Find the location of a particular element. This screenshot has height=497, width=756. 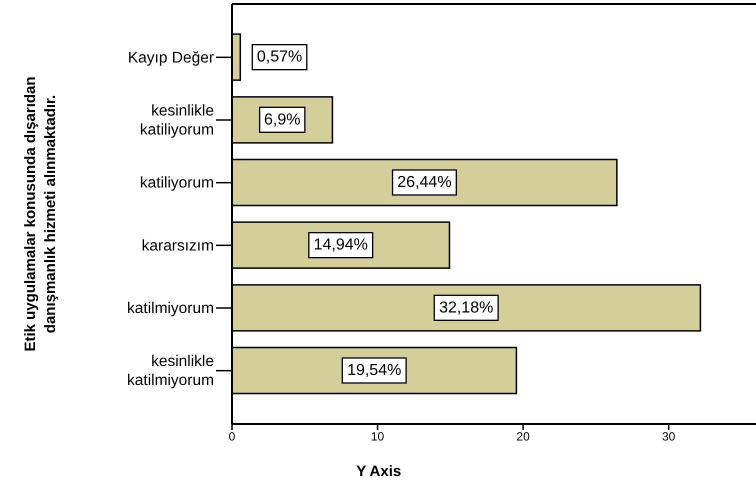

data-label: 26,44% is located at coordinates (424, 182).